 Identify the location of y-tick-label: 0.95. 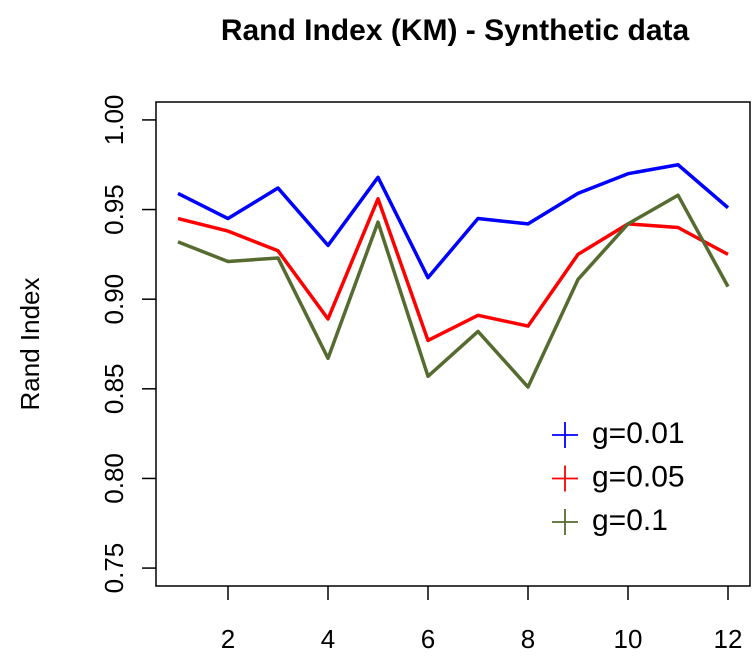
(114, 209).